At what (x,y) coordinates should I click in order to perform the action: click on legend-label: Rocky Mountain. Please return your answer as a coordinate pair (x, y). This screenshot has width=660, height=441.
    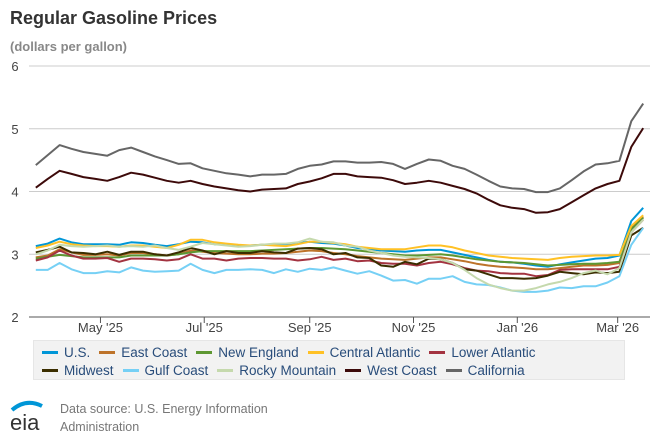
    Looking at the image, I should click on (288, 370).